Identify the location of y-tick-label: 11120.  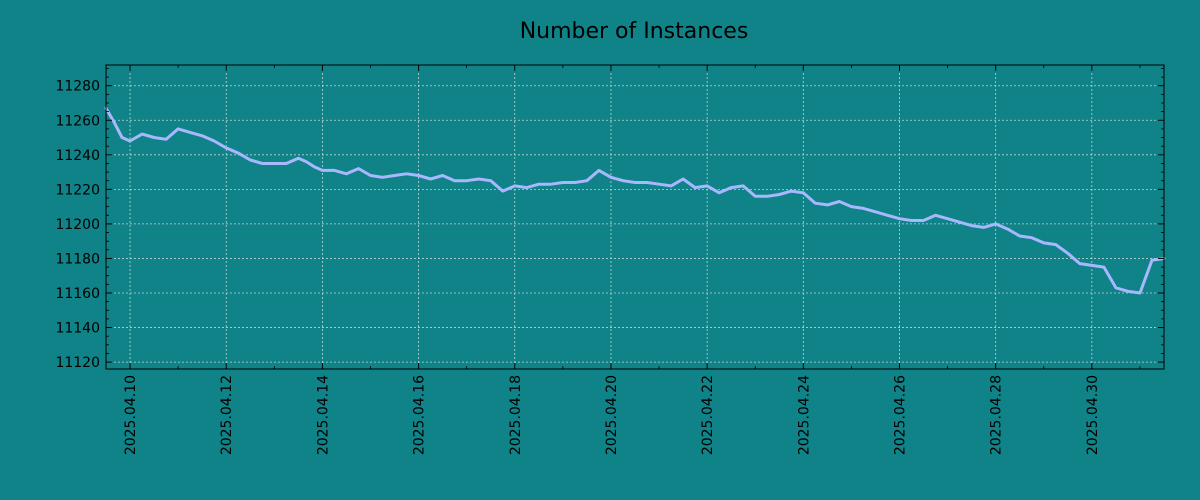
(77, 363).